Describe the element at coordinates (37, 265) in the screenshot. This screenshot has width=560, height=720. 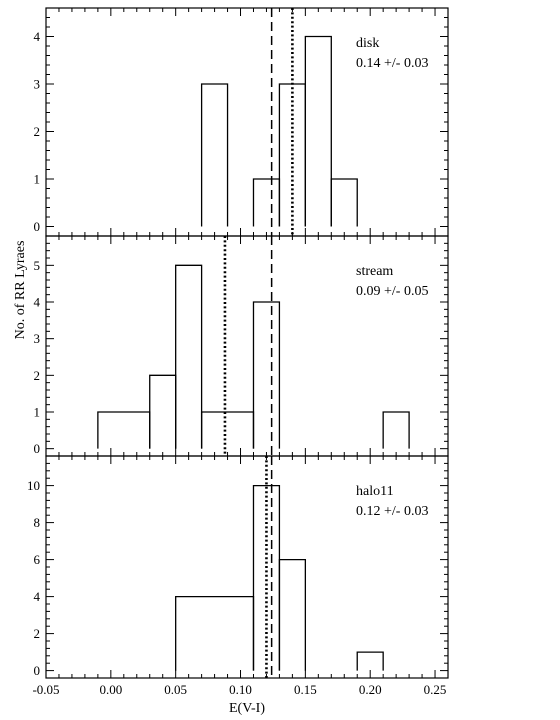
I see `y-tick-label: 5` at that location.